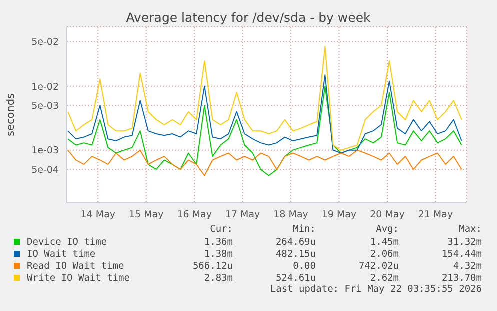 The height and width of the screenshot is (311, 497). I want to click on y-tick-label: 5e-04, so click(45, 170).